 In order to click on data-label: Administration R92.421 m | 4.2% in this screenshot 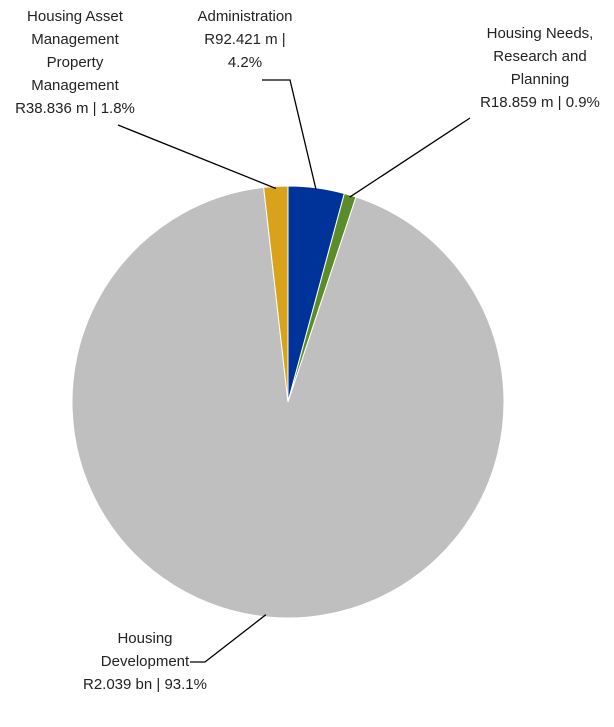, I will do `click(245, 39)`.